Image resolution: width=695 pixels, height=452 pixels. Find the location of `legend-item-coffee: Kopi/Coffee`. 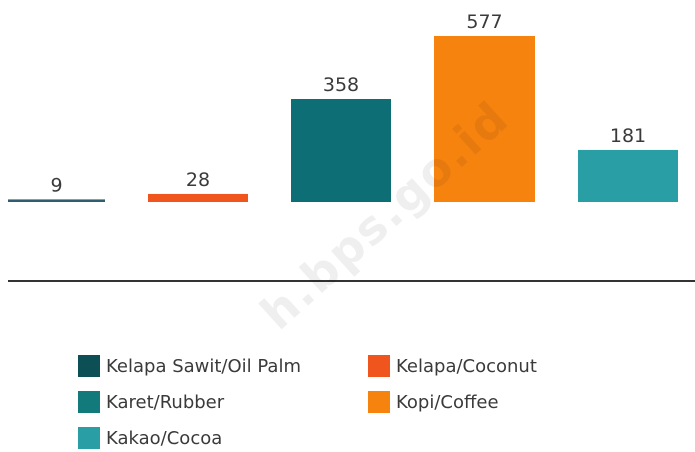

legend-item-coffee: Kopi/Coffee is located at coordinates (468, 402).